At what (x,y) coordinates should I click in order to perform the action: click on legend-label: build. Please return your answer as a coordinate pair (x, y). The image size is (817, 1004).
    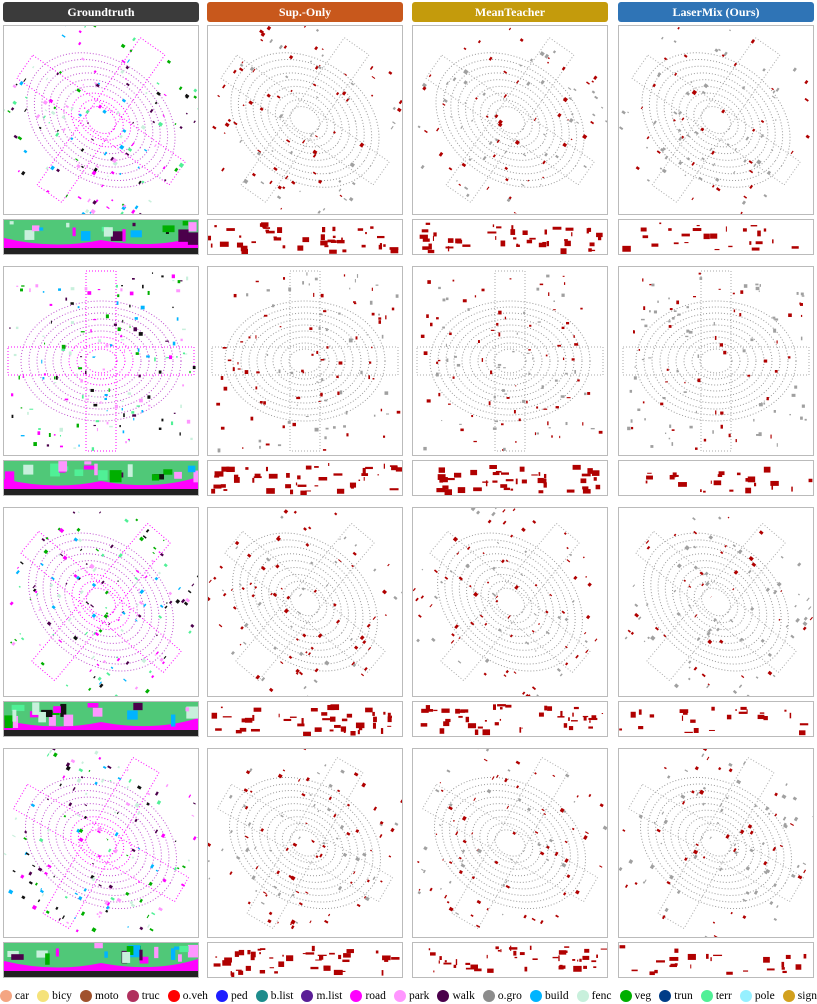
    Looking at the image, I should click on (556, 996).